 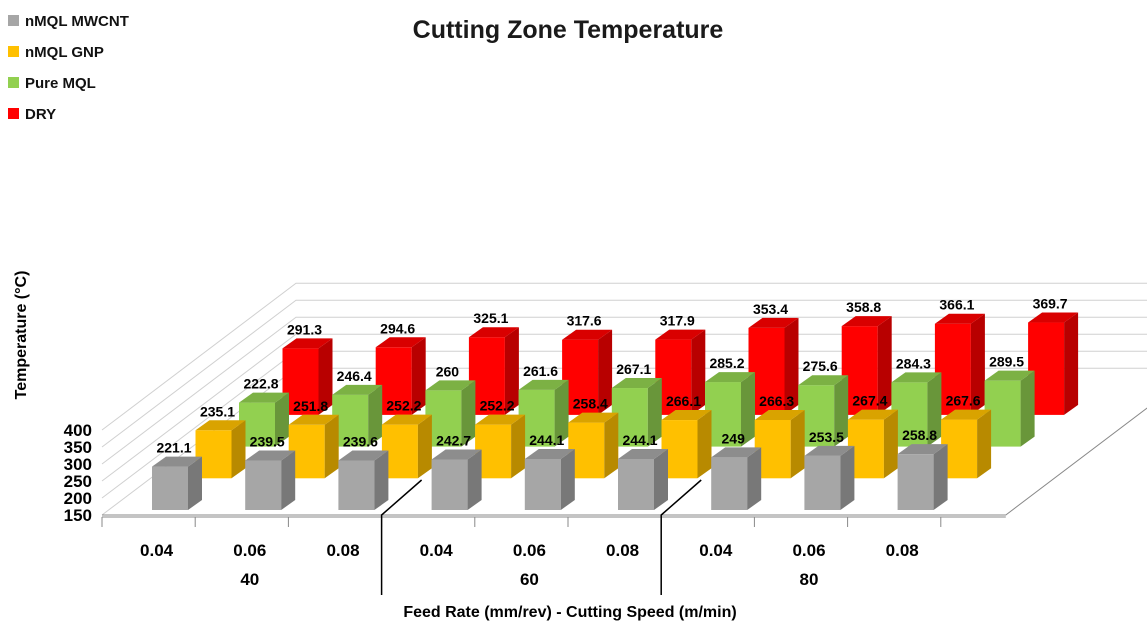 I want to click on legend: nMQL MWCNT nMQL GNP Pure MQL DRY, so click(x=68, y=68).